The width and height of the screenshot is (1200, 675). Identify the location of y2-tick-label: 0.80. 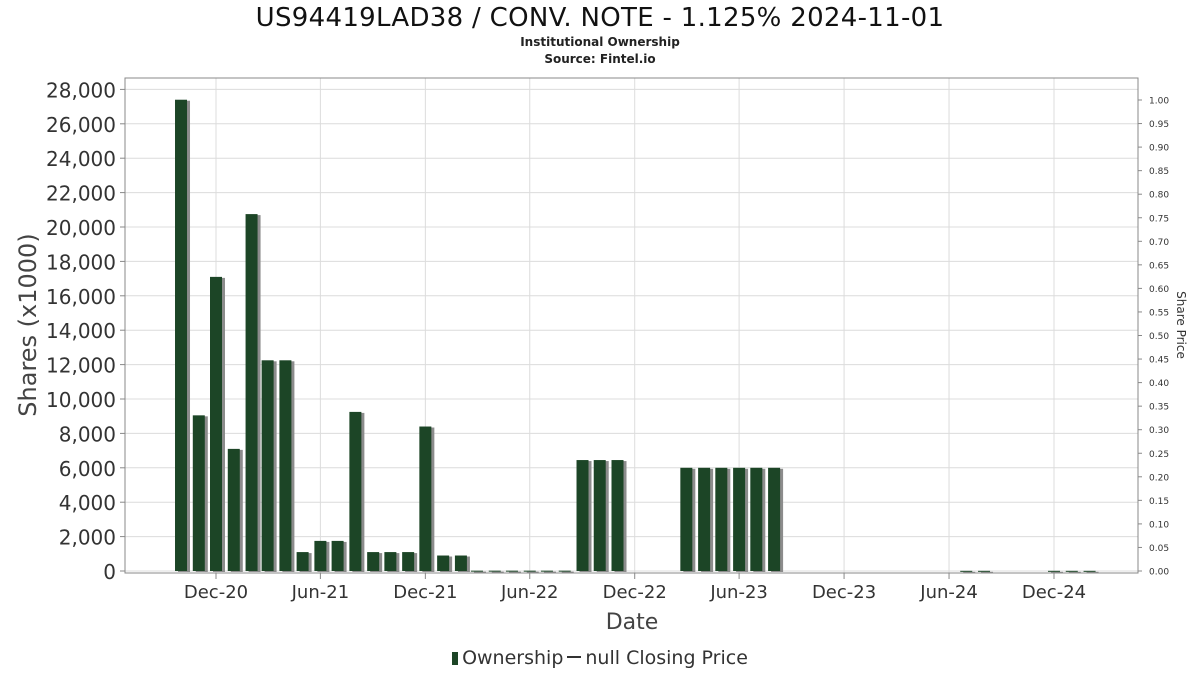
(1159, 196).